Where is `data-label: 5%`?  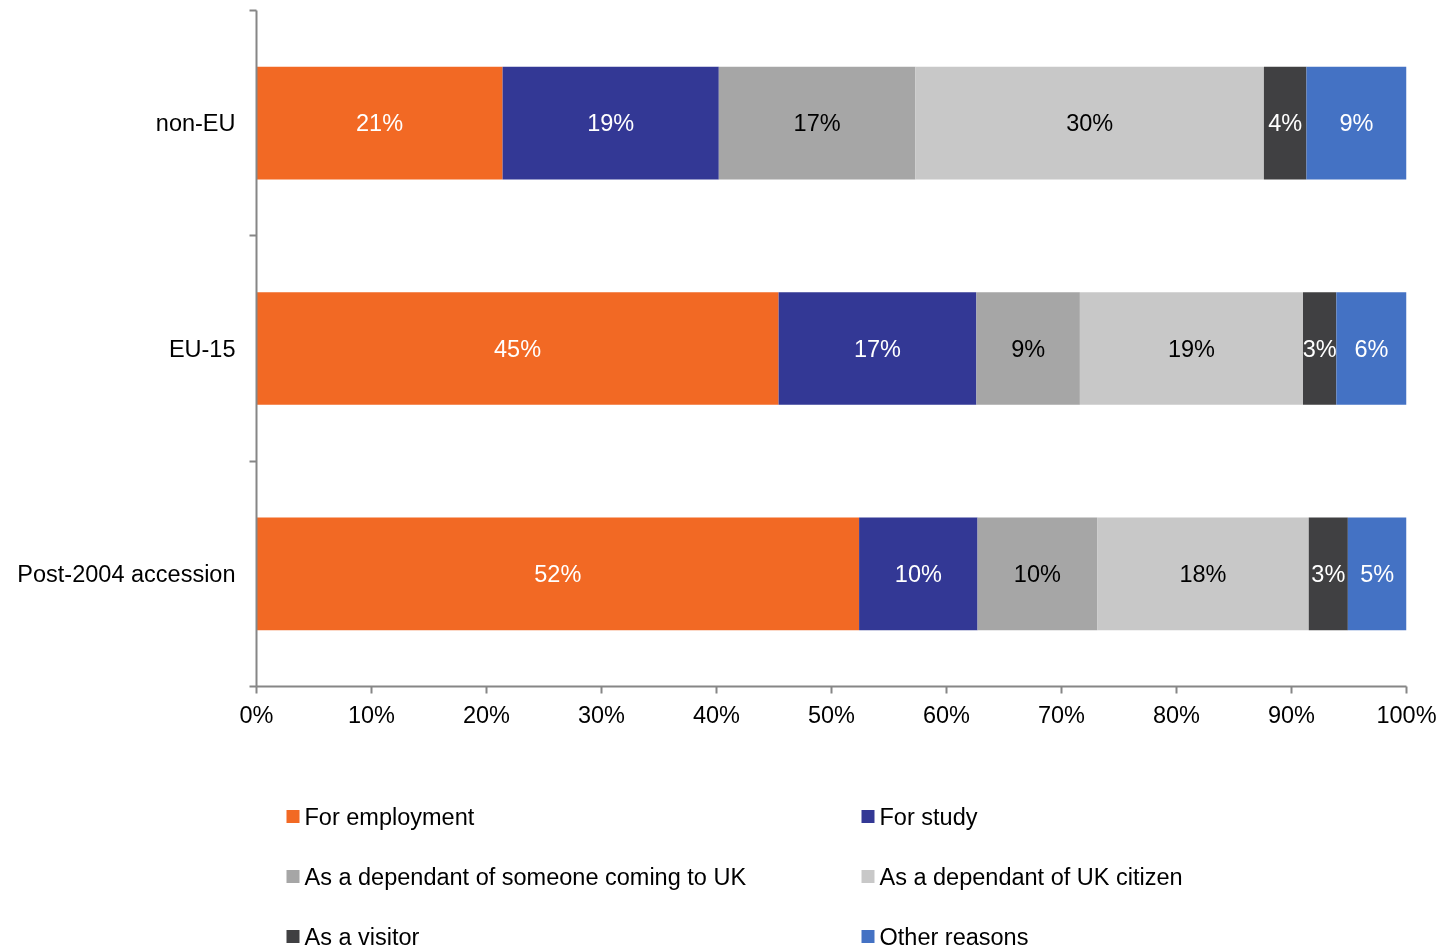 data-label: 5% is located at coordinates (1377, 573).